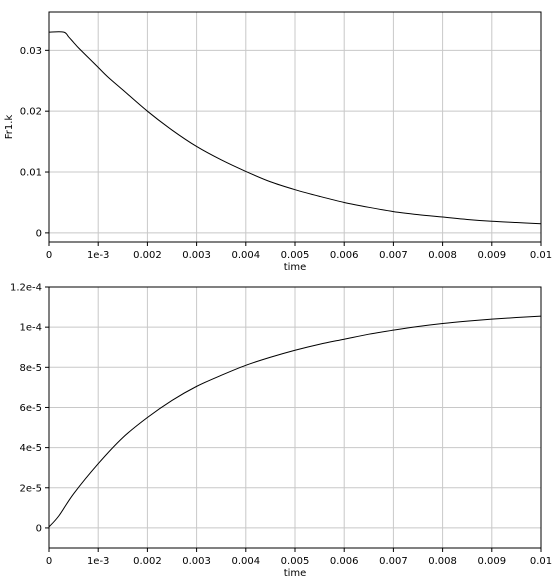 Image resolution: width=560 pixels, height=588 pixels. I want to click on y-tick-label: 0.01, so click(31, 173).